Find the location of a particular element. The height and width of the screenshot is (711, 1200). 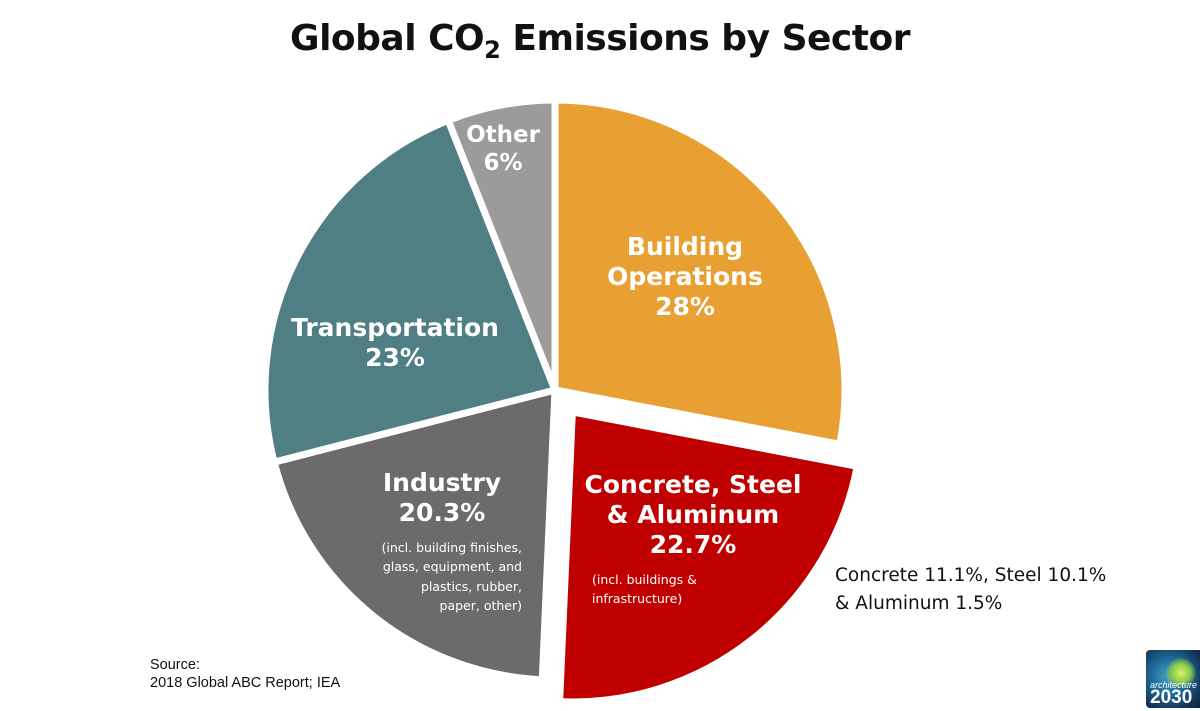

chart-title: Global CO2 Emissions by Sector is located at coordinates (600, 41).